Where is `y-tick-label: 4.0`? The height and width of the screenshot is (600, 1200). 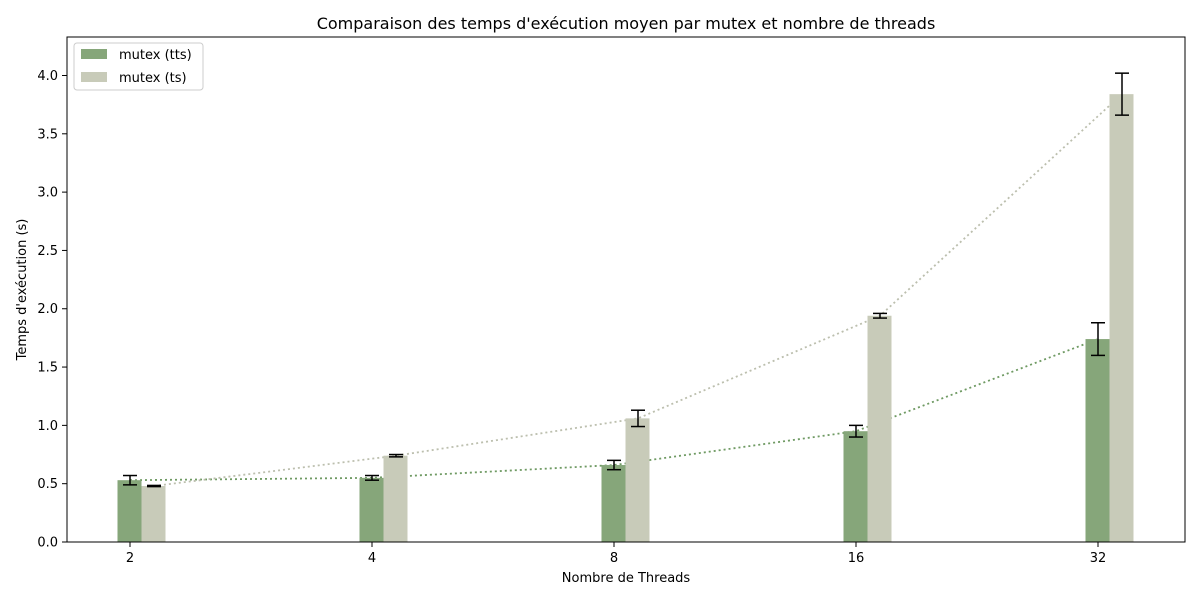
y-tick-label: 4.0 is located at coordinates (47, 76).